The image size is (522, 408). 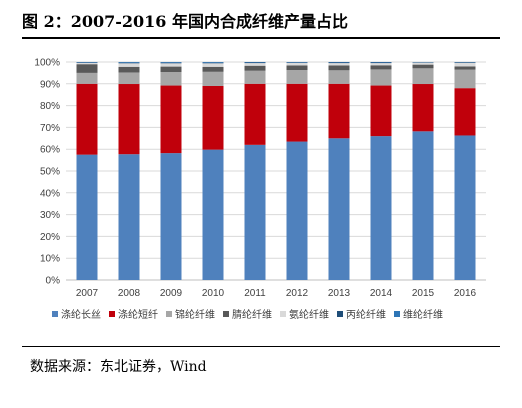 What do you see at coordinates (50, 215) in the screenshot?
I see `y-tick-label: 30%` at bounding box center [50, 215].